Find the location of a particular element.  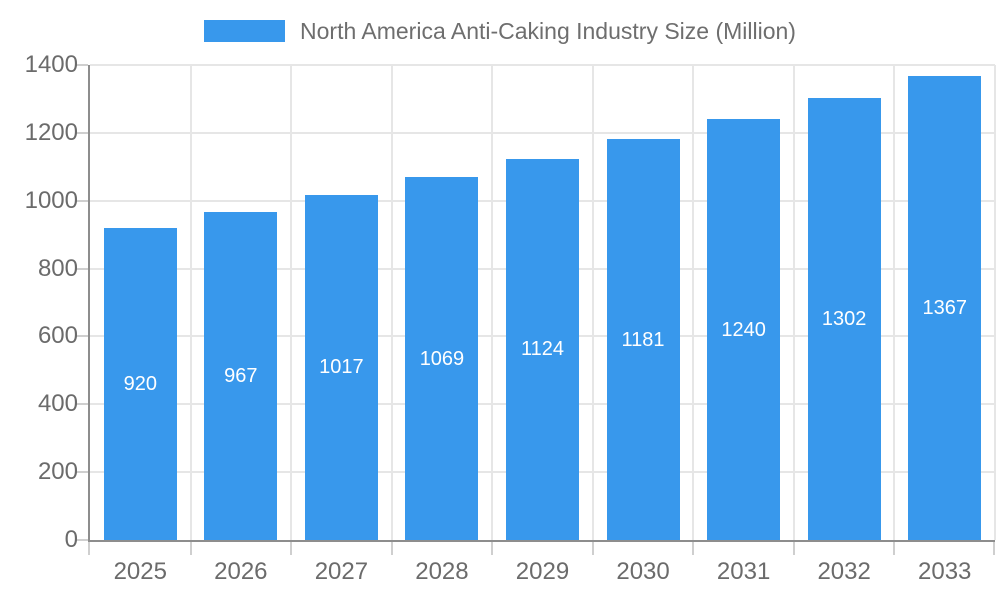

bar-value-label: 967 is located at coordinates (241, 375).